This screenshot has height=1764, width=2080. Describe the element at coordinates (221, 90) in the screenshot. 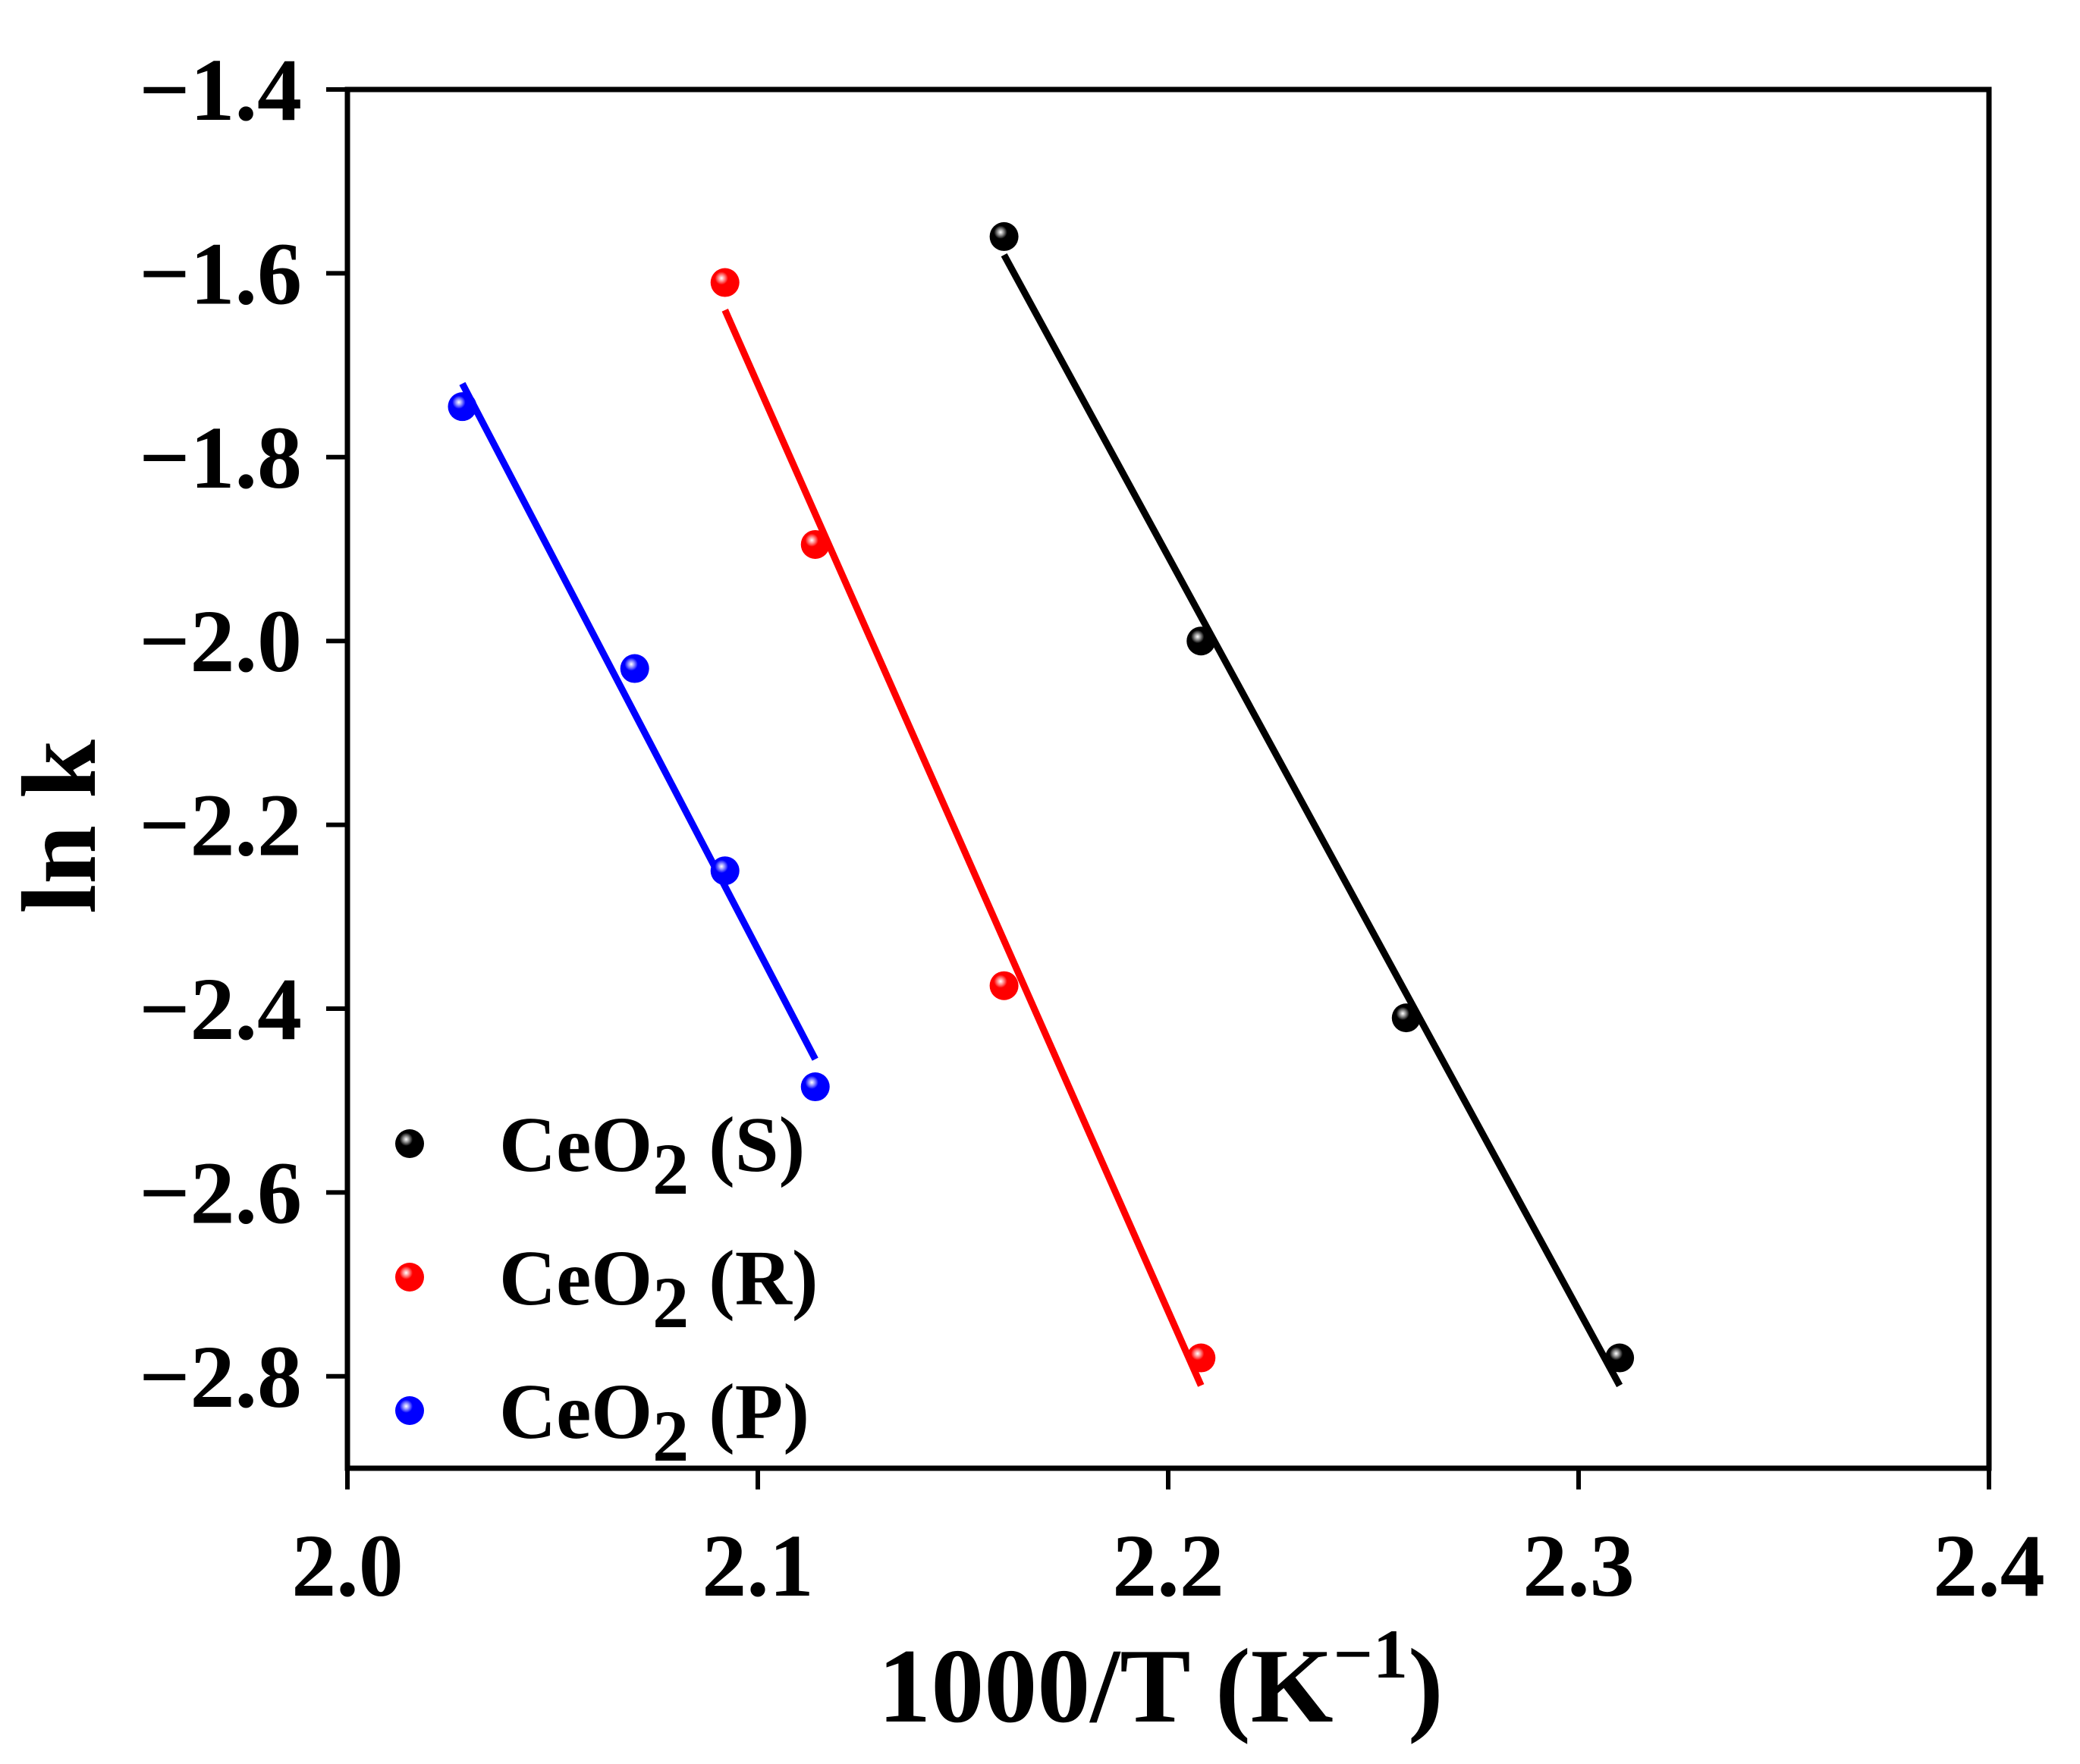

I see `y-tick-label: −1.4` at that location.